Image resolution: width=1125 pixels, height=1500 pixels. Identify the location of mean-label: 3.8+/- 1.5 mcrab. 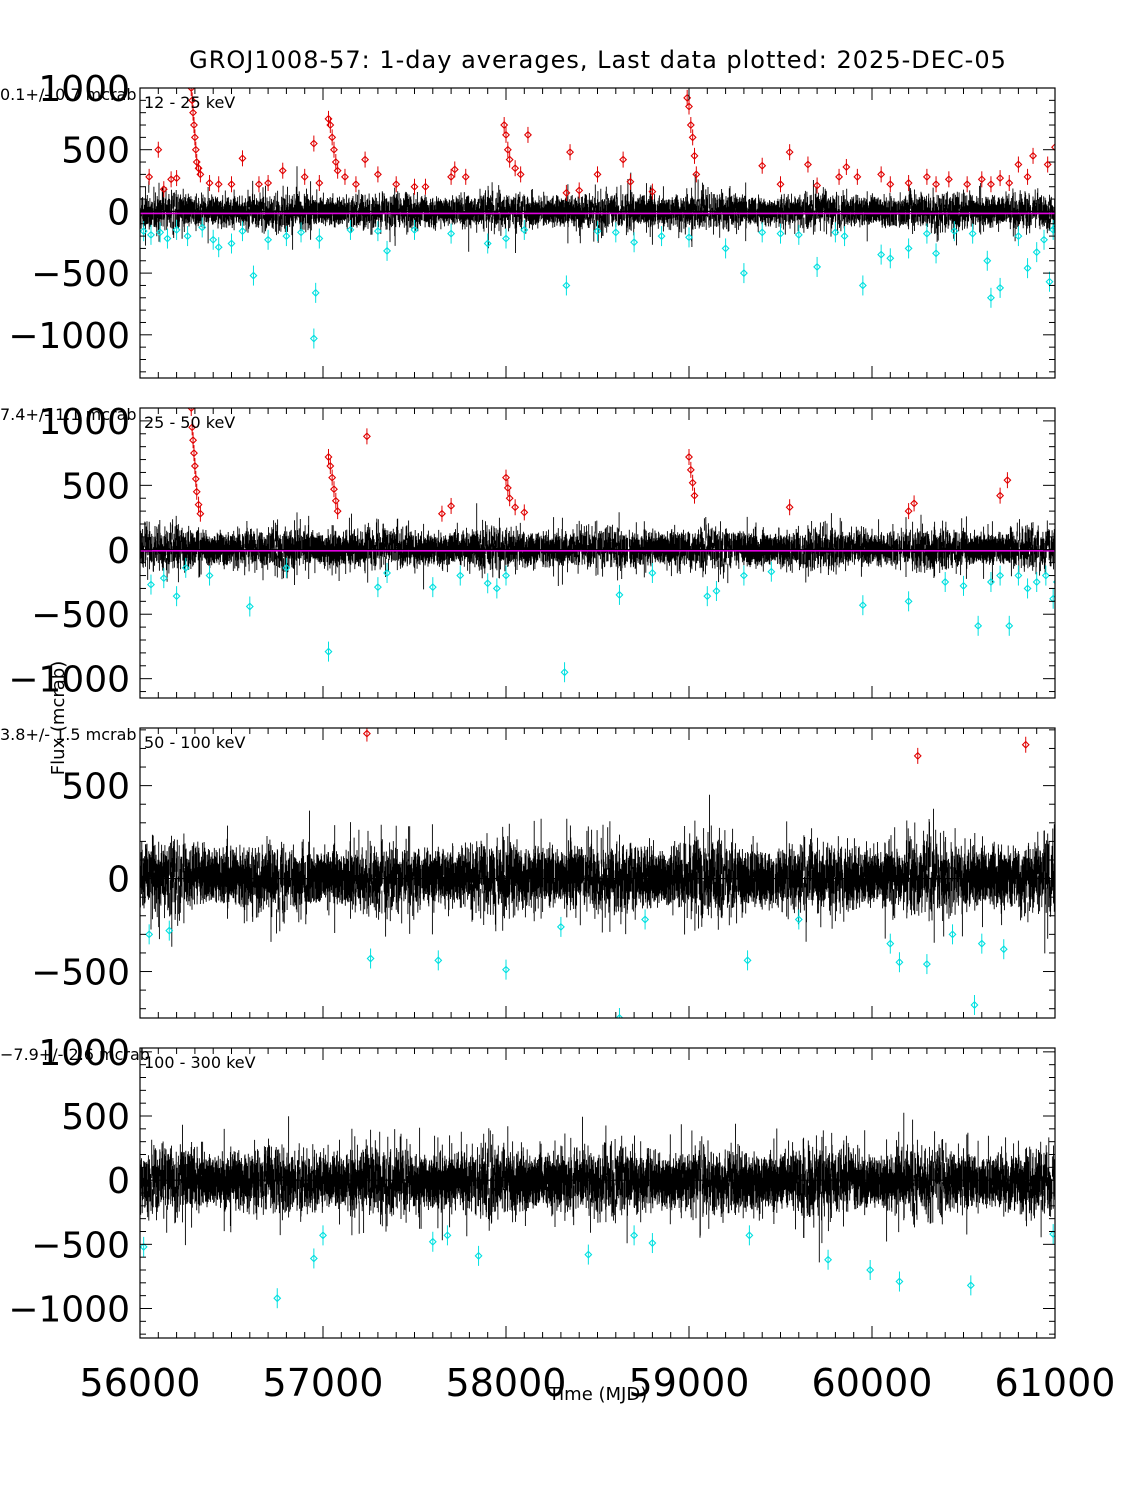
(68, 734).